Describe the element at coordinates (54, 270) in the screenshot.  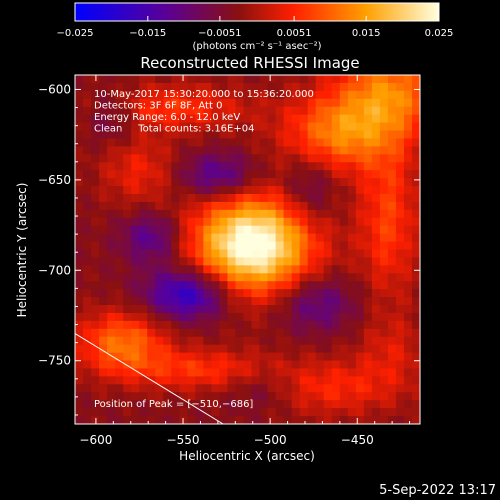
I see `y-tick-label: −700` at that location.